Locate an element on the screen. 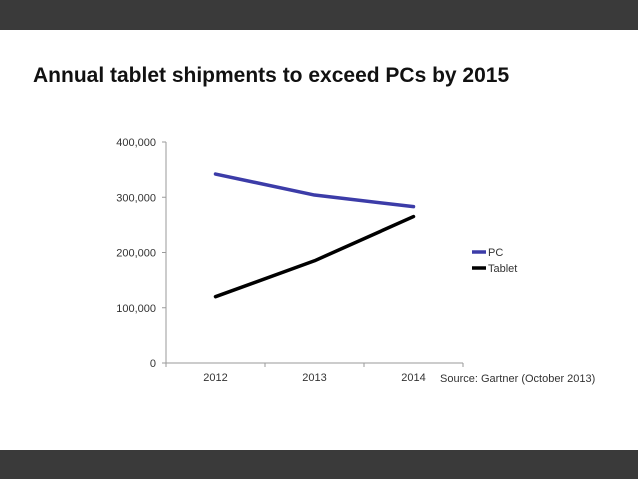  legend-label-pc: PC is located at coordinates (495, 253).